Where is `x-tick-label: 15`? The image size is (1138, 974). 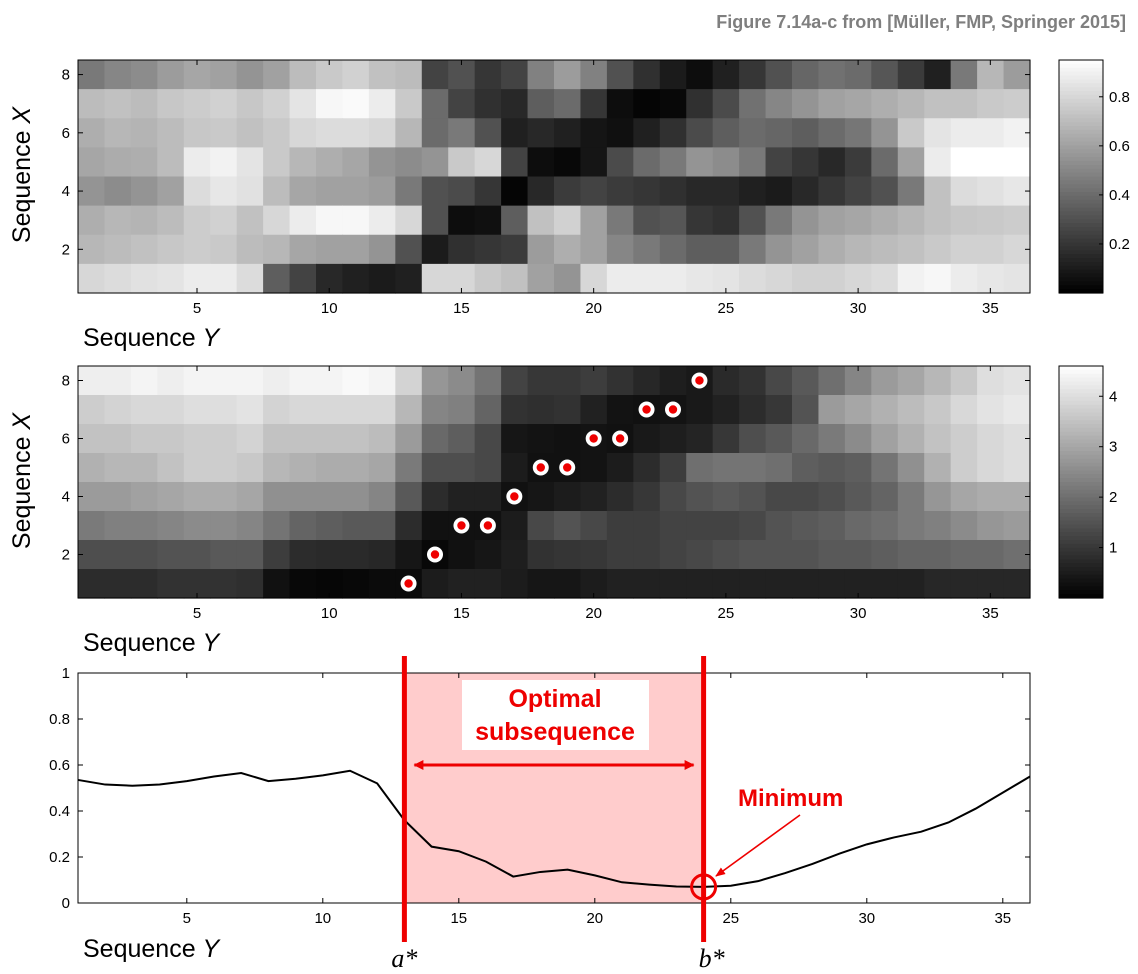
x-tick-label: 15 is located at coordinates (461, 613).